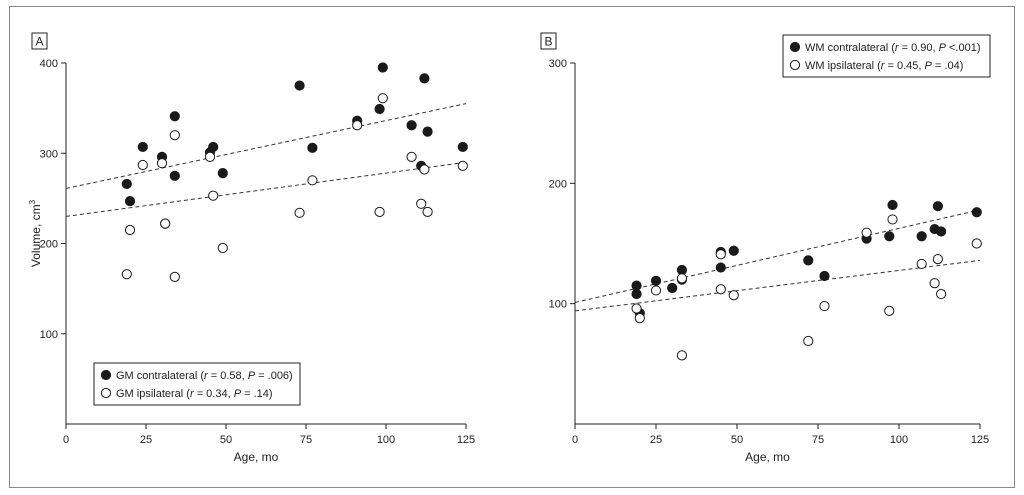 This screenshot has height=495, width=1024. Describe the element at coordinates (214, 394) in the screenshot. I see `legend-text-part: = 0.34,` at that location.